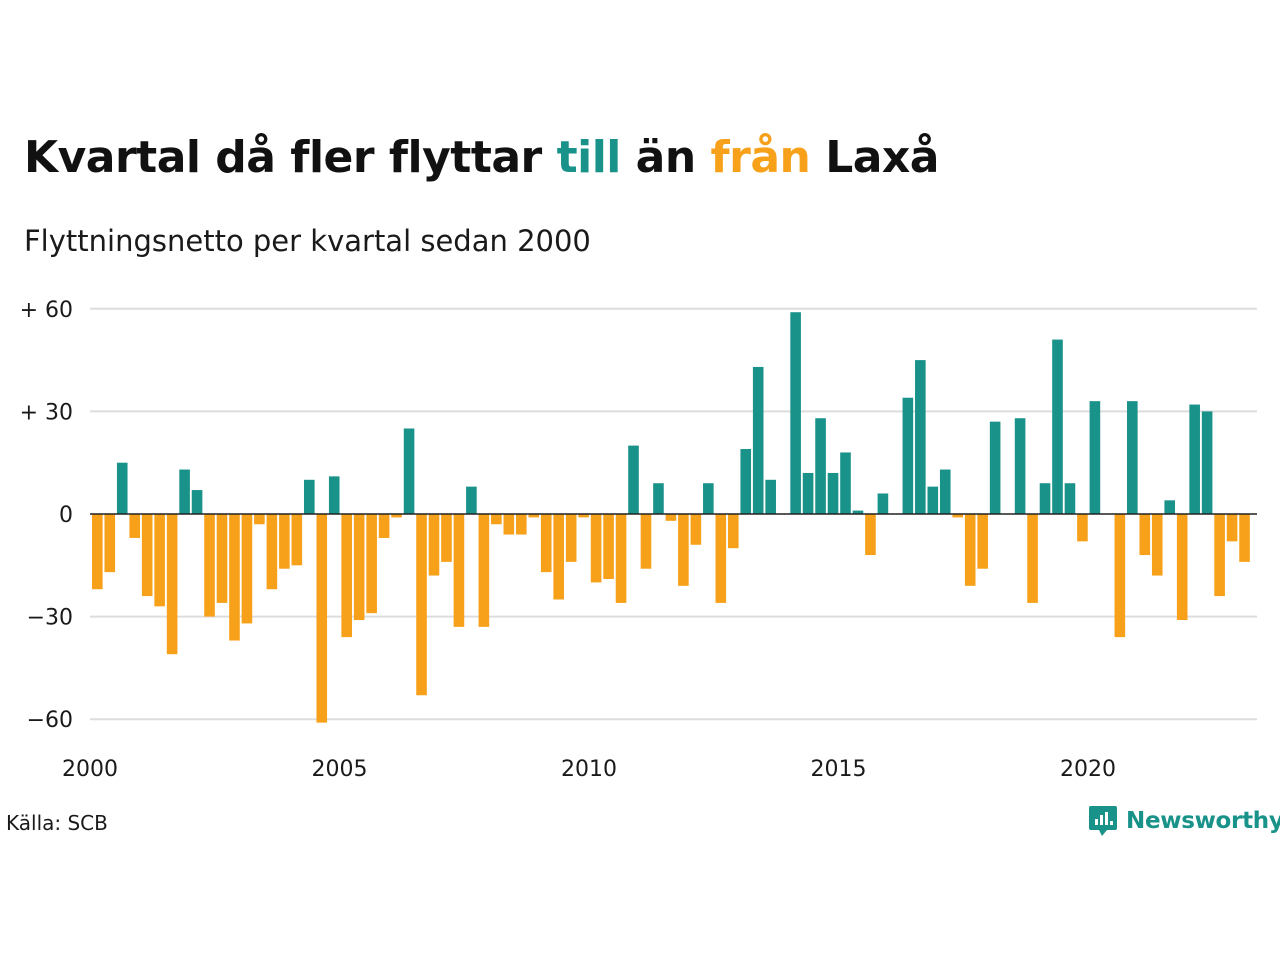 This screenshot has width=1280, height=960. What do you see at coordinates (57, 823) in the screenshot?
I see `source-note: Källa: SCB` at bounding box center [57, 823].